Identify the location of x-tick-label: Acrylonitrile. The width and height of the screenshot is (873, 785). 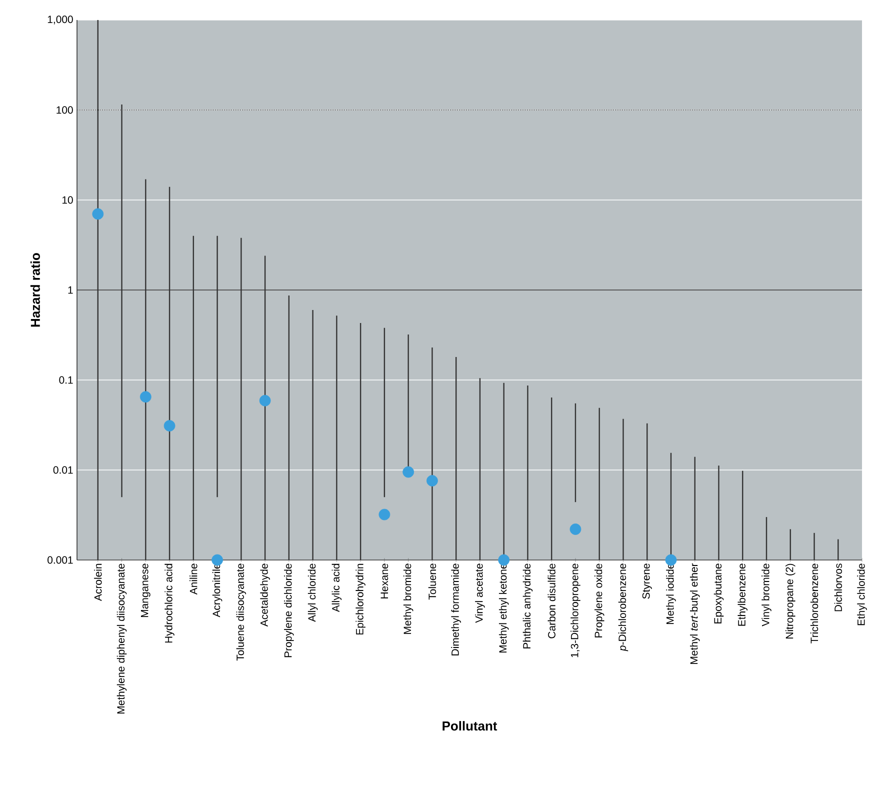
(217, 591).